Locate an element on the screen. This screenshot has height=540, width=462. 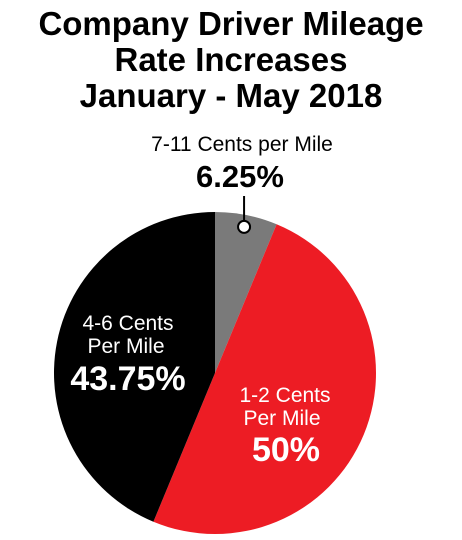
slice-value-4-6-cents: 43.75% is located at coordinates (127, 379).